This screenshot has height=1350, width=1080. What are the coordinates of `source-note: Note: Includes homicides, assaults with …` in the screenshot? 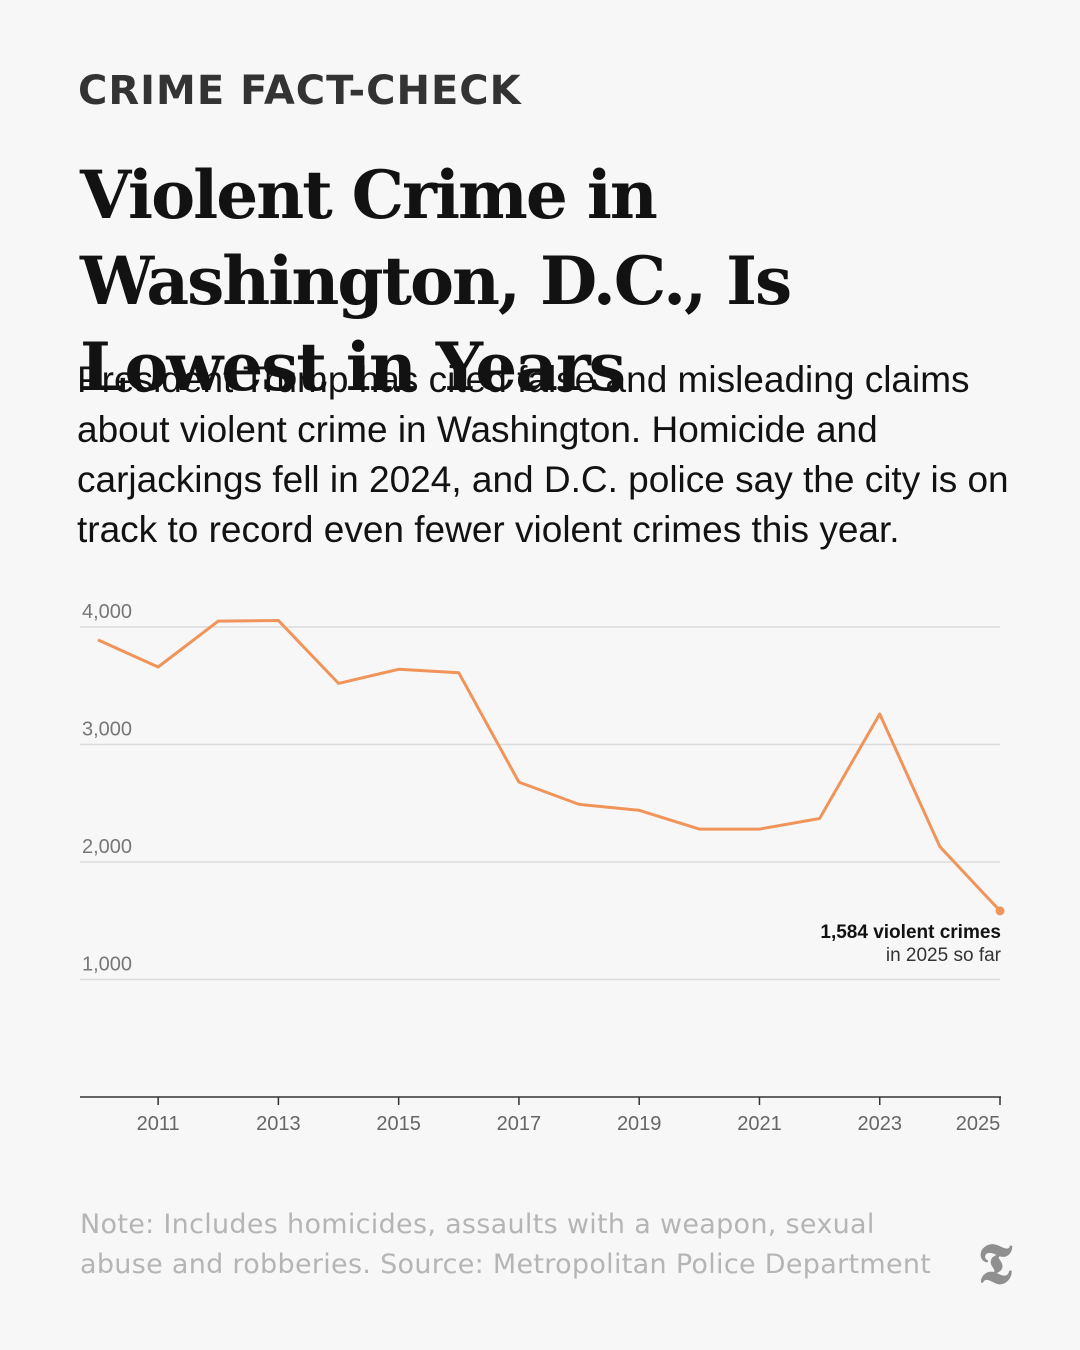 It's located at (506, 1244).